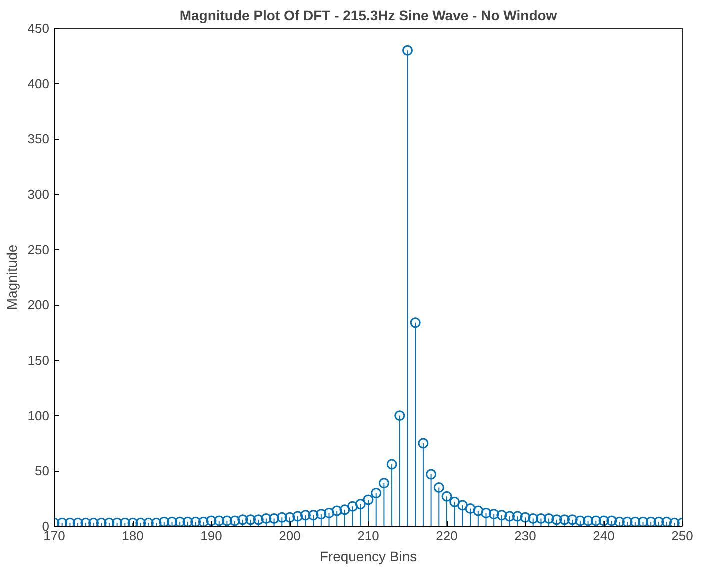 Image resolution: width=702 pixels, height=567 pixels. I want to click on y-tick-label: 250, so click(39, 250).